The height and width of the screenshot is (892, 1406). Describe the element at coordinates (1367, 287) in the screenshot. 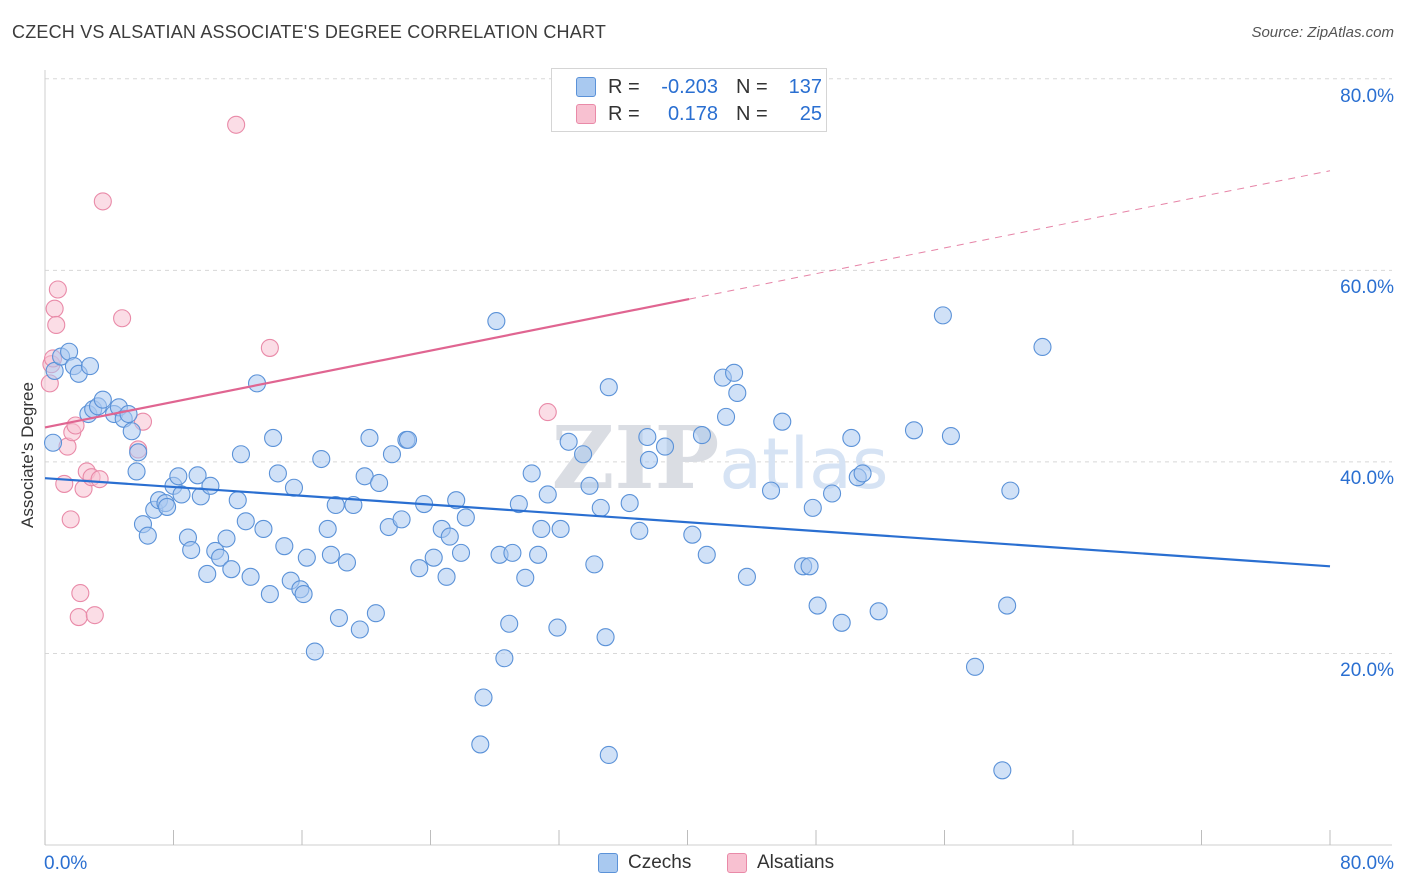

I see `y-tick-label: 60.0%` at that location.